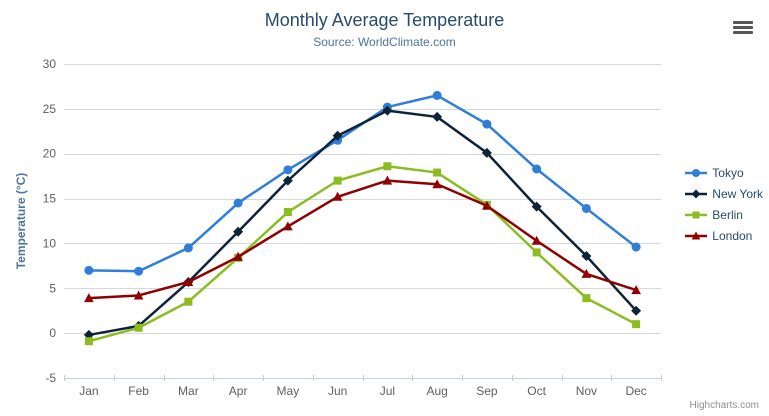 This screenshot has height=416, width=769. Describe the element at coordinates (387, 391) in the screenshot. I see `x-tick-label: Jul` at that location.